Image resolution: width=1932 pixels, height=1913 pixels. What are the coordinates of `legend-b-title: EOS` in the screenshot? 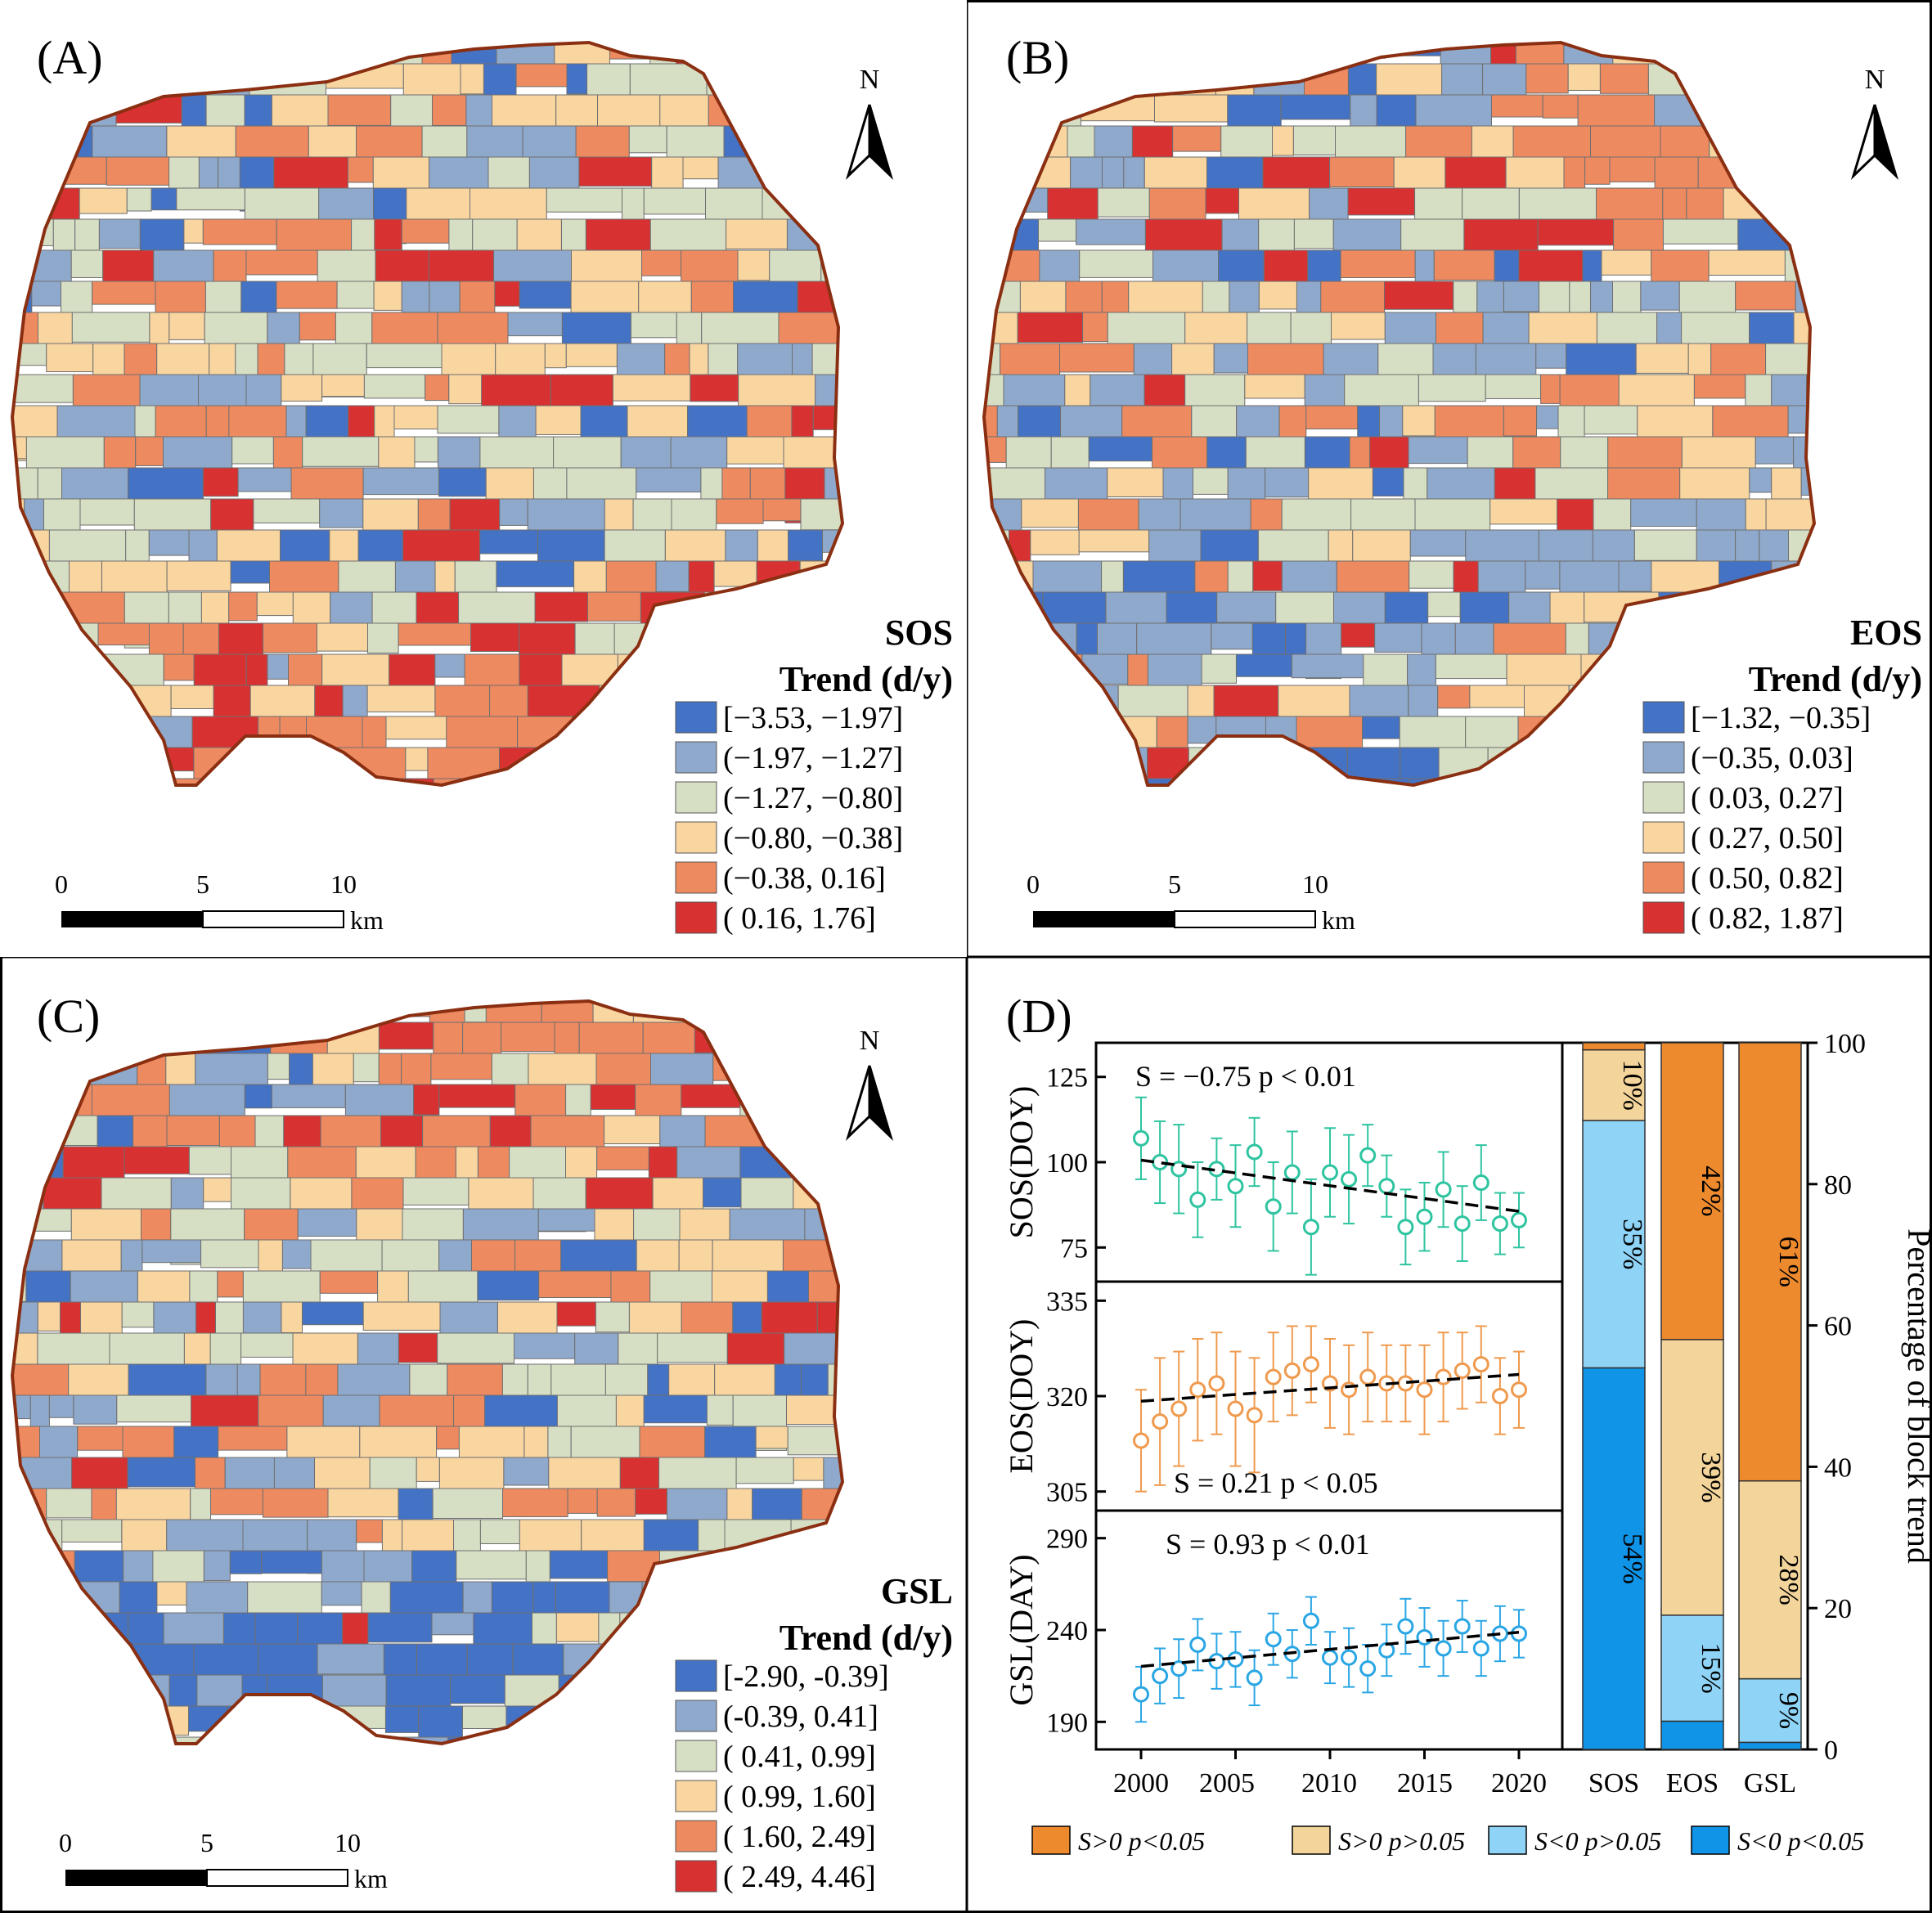 It's located at (1886, 633).